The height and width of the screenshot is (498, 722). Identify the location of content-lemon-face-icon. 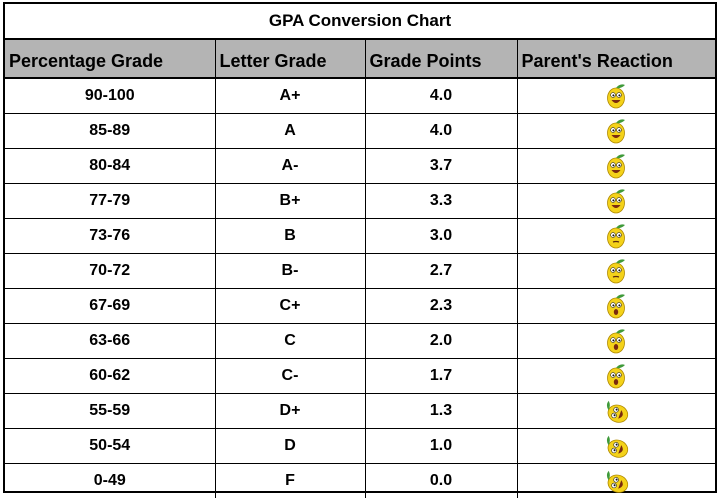
(616, 200).